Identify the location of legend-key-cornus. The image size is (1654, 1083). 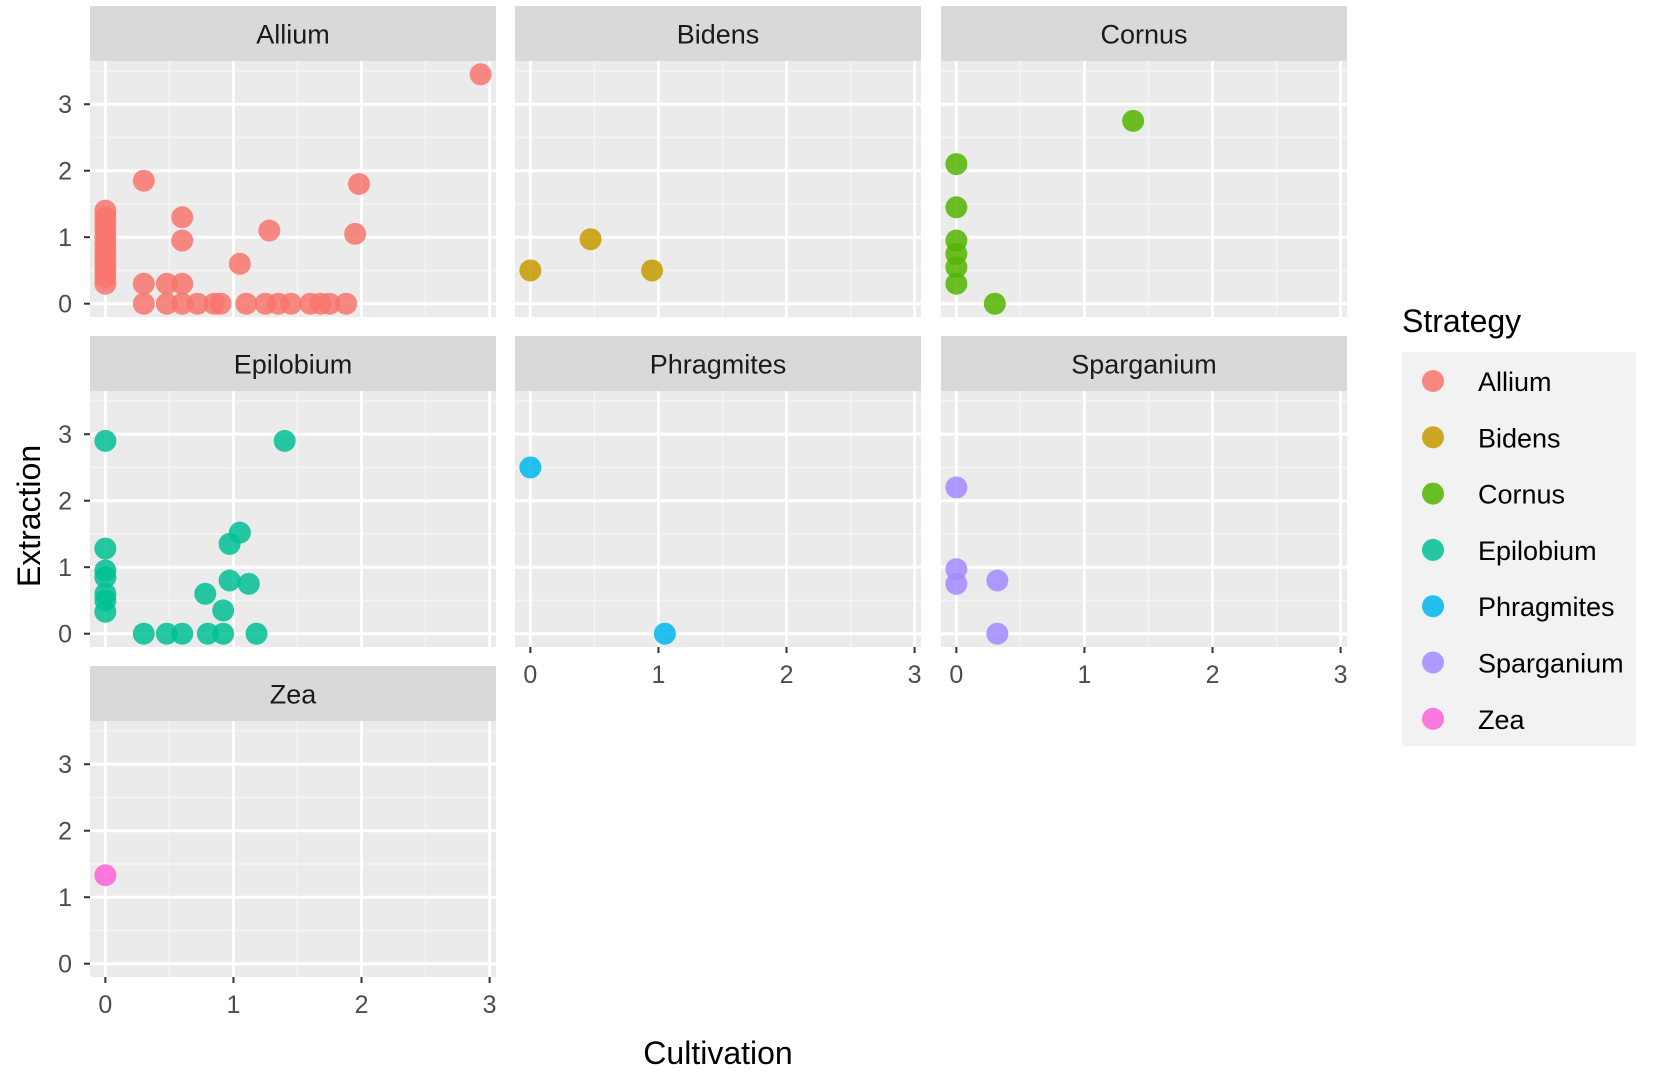
(1433, 493).